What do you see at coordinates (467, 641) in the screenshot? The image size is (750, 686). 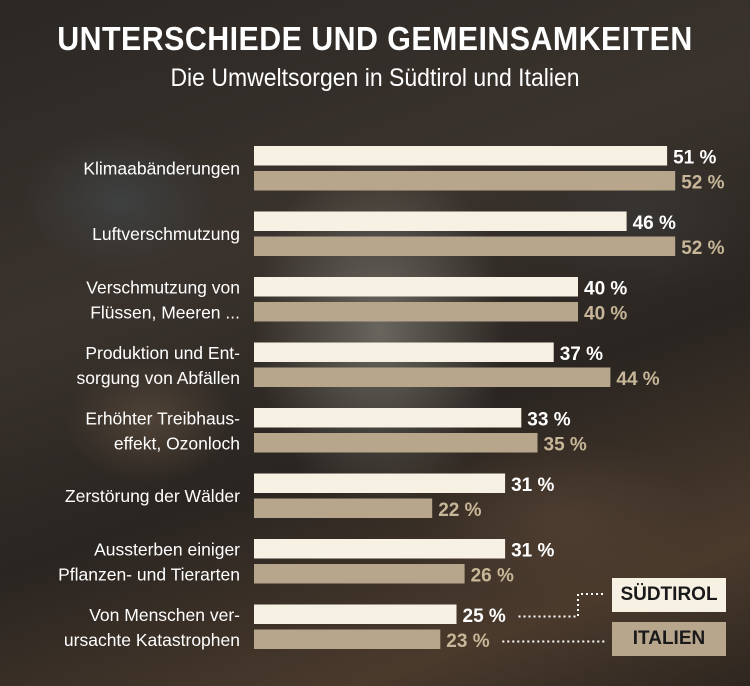 I see `data-label-italien-7: 23 %` at bounding box center [467, 641].